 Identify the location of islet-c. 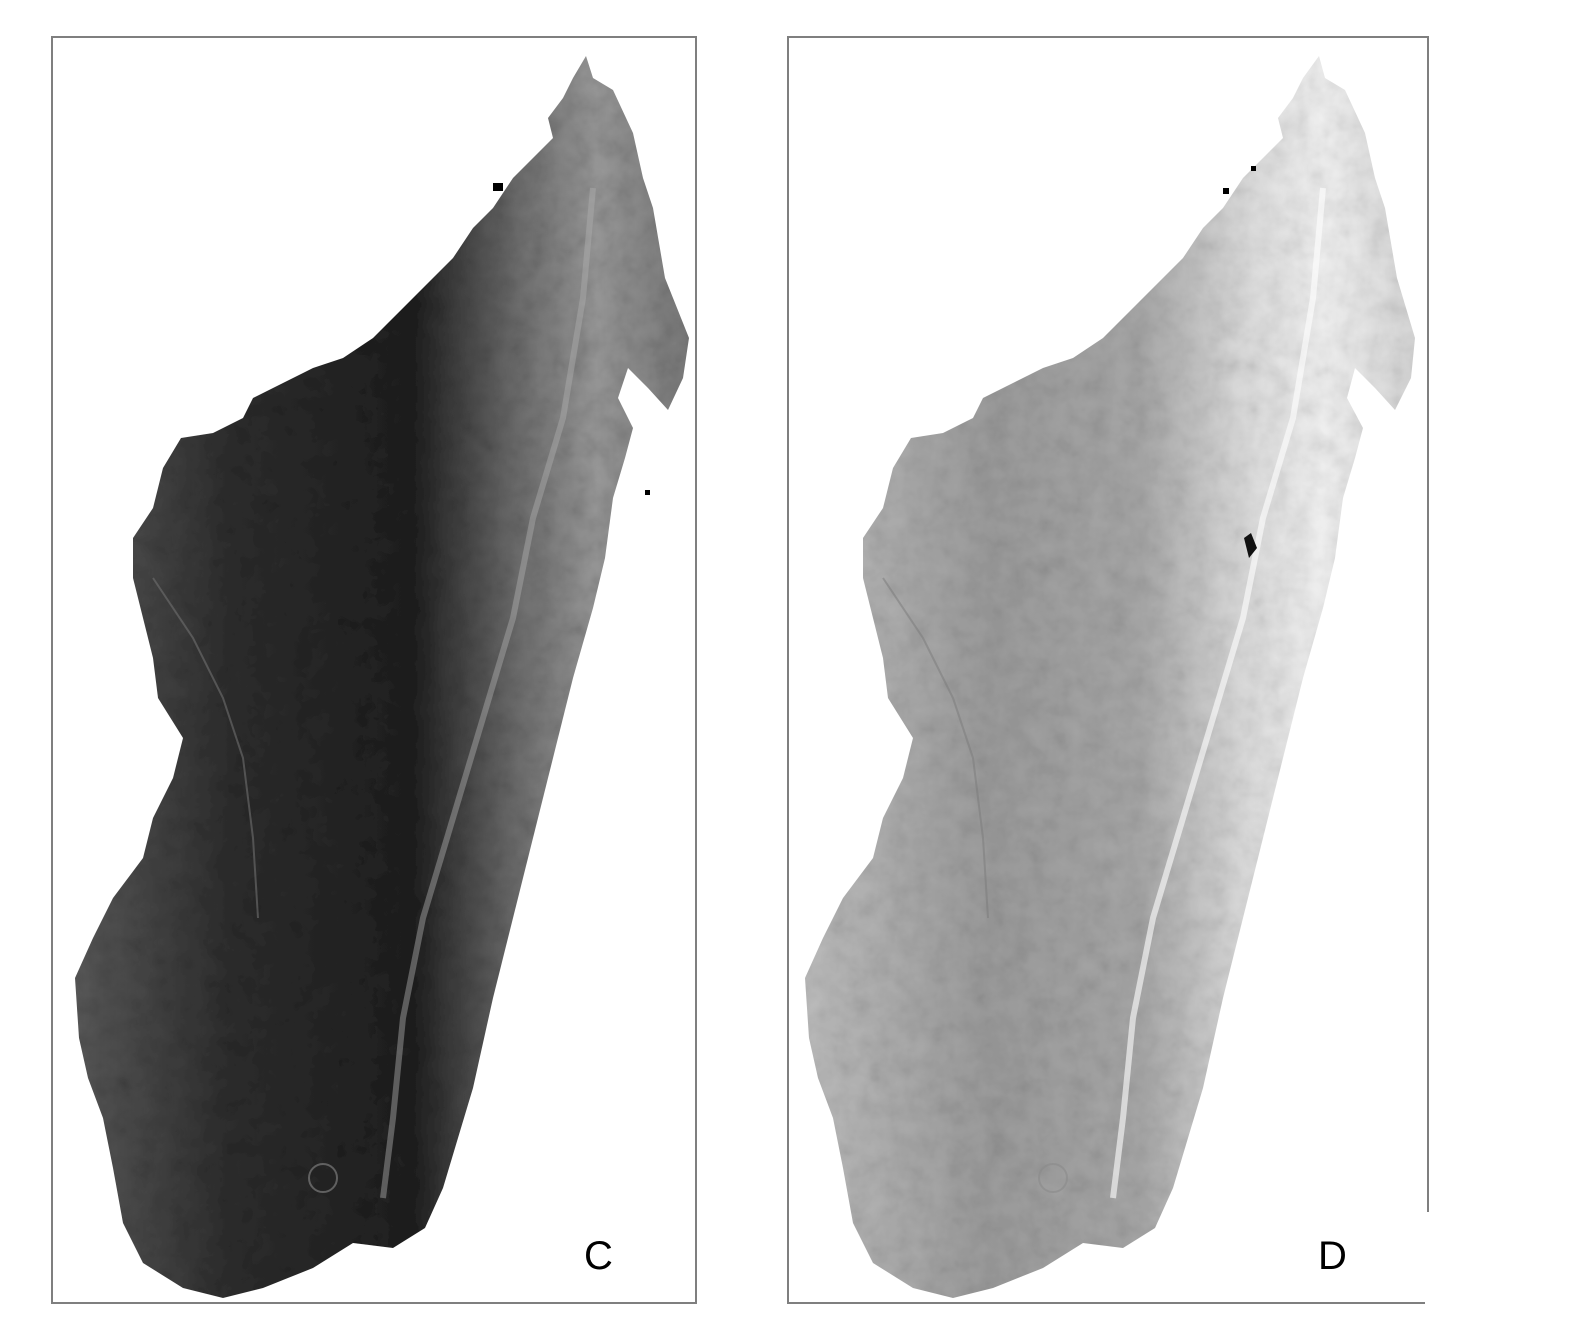
(498, 187).